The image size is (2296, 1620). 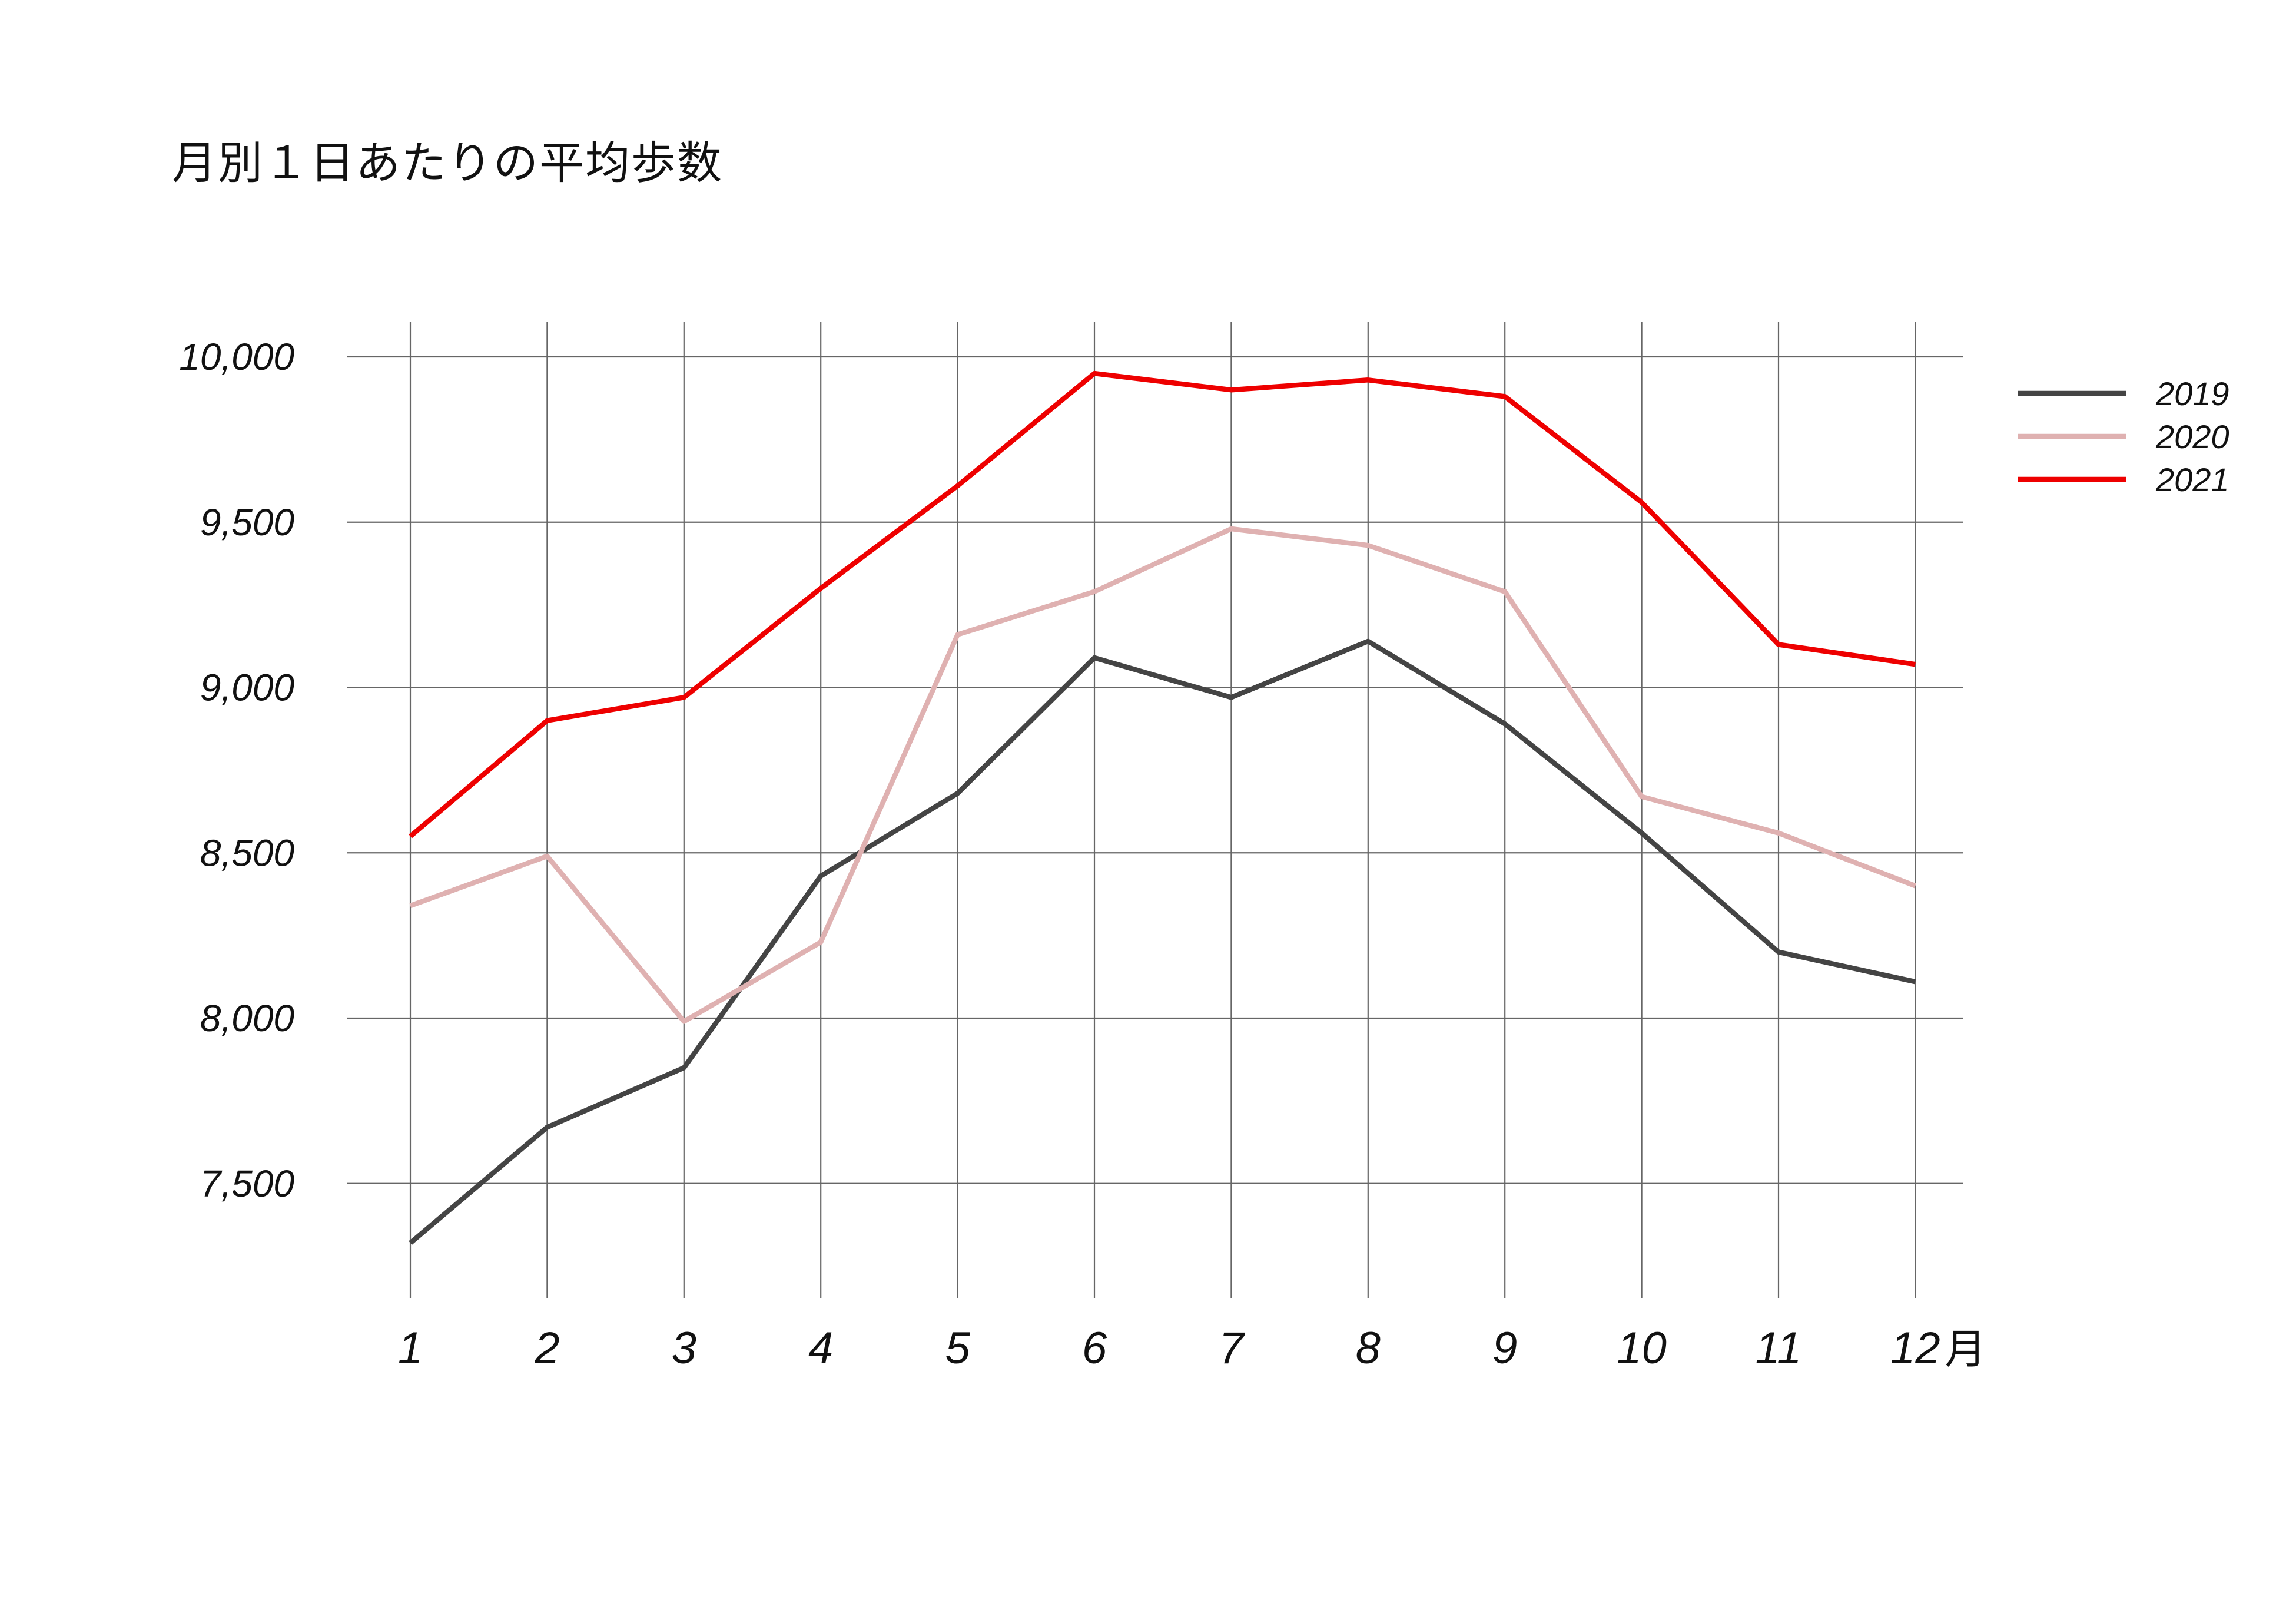 What do you see at coordinates (1192, 1348) in the screenshot?
I see `x-axis-ticks: 1 2 3 4 5 6 7 8 9 10 11 12 月` at bounding box center [1192, 1348].